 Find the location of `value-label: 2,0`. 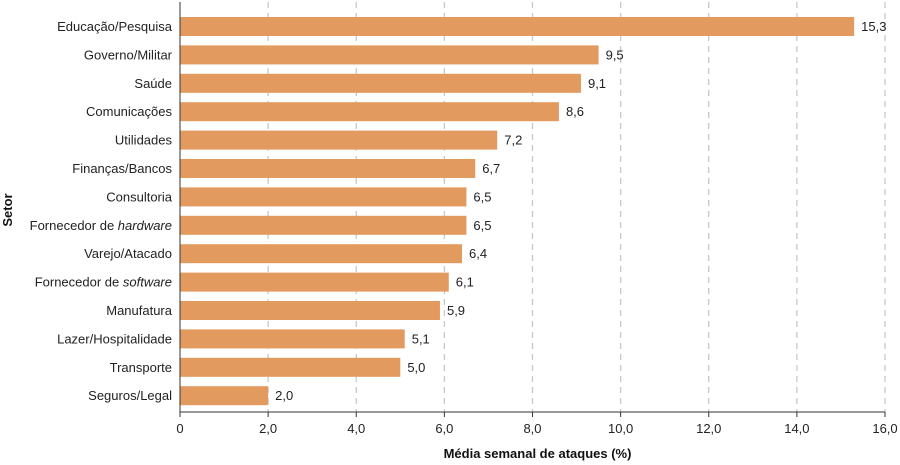

value-label: 2,0 is located at coordinates (284, 395).